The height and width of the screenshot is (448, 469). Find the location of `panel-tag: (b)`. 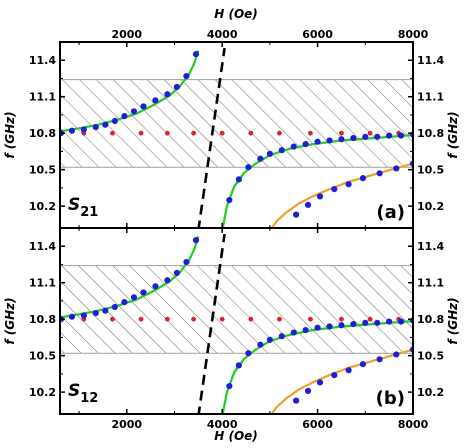

panel-tag: (b) is located at coordinates (390, 398).